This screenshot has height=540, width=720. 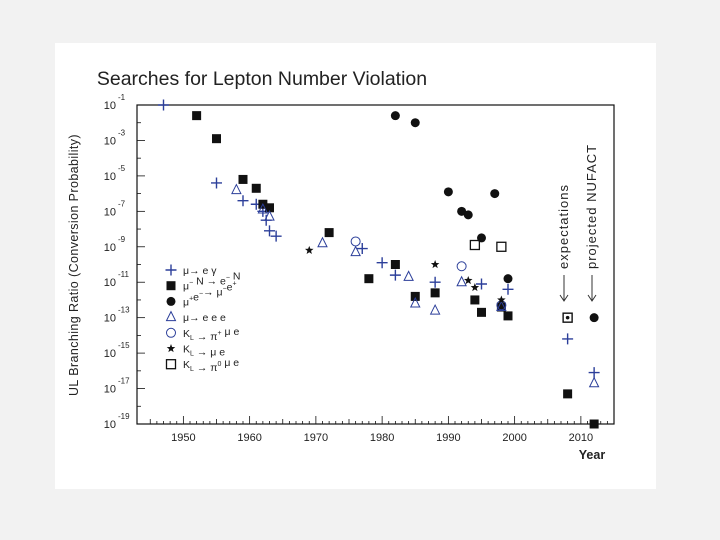 I want to click on expectations-arrowhead, so click(x=564, y=298).